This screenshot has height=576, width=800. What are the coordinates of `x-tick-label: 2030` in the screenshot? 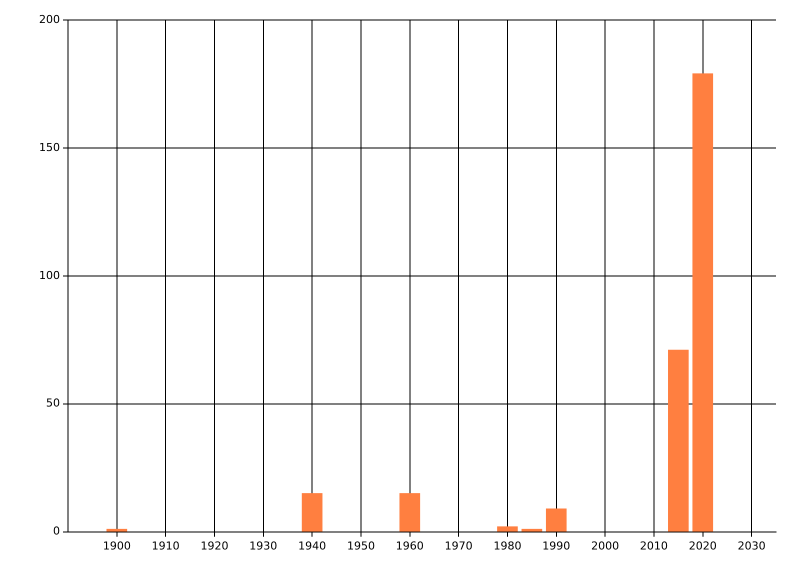 It's located at (752, 545).